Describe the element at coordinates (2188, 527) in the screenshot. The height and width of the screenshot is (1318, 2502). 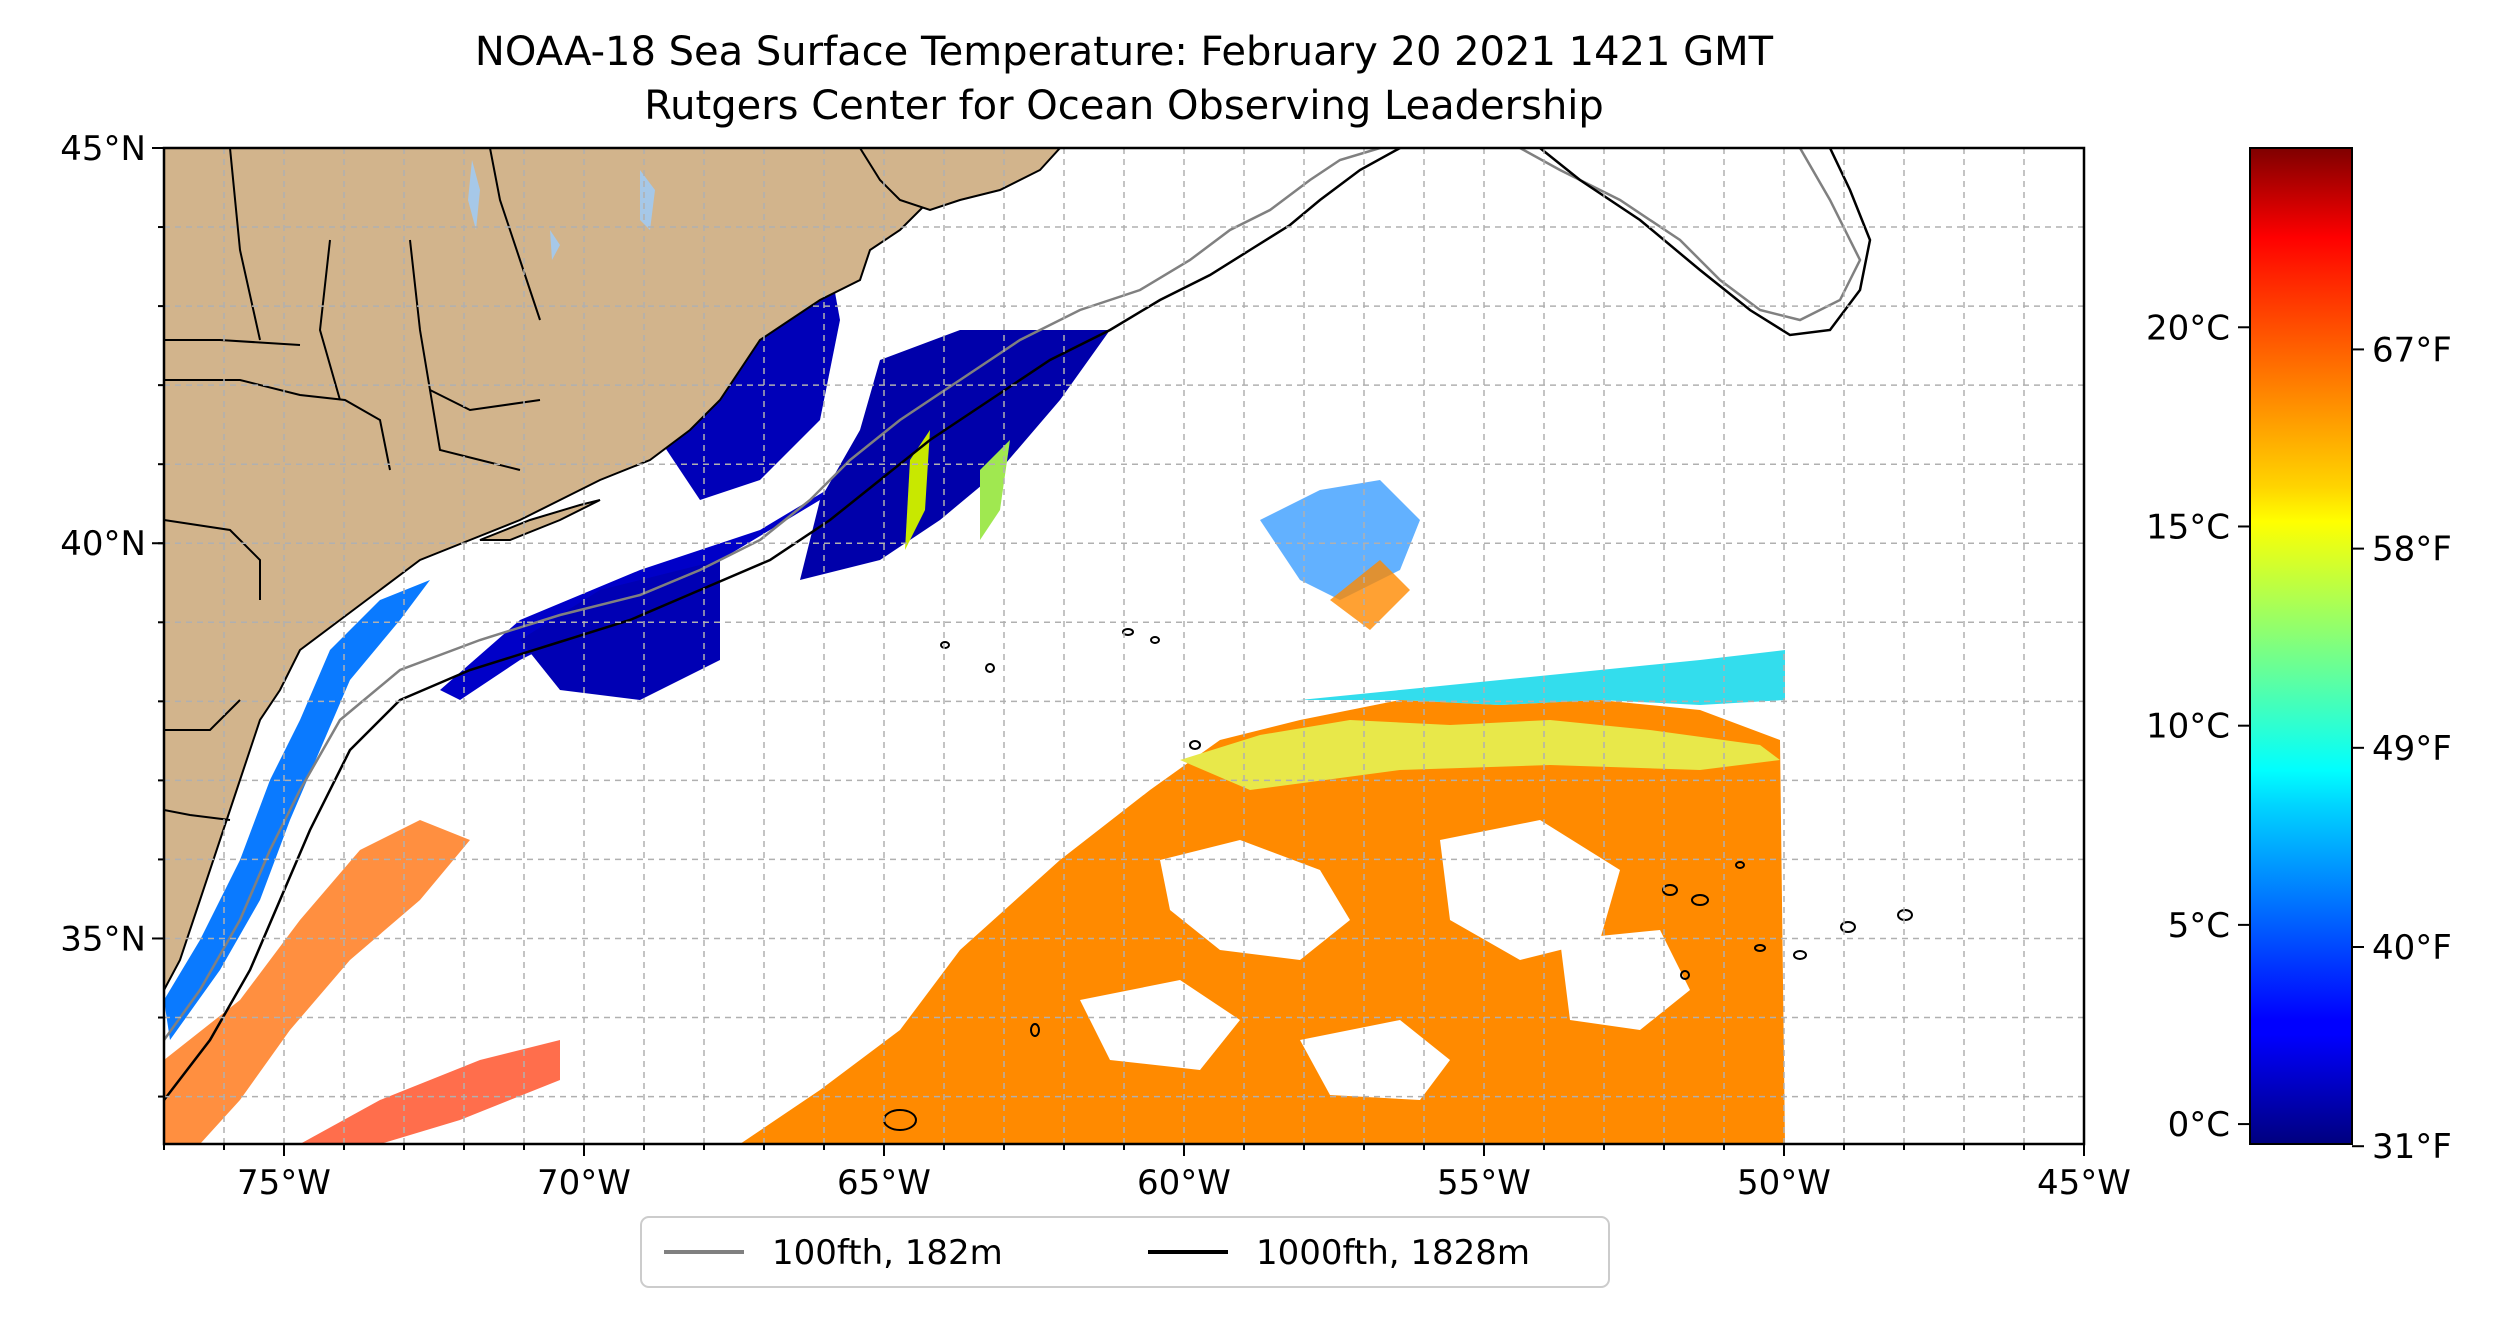
I see `colorbar-celsius-label: 15°C` at that location.